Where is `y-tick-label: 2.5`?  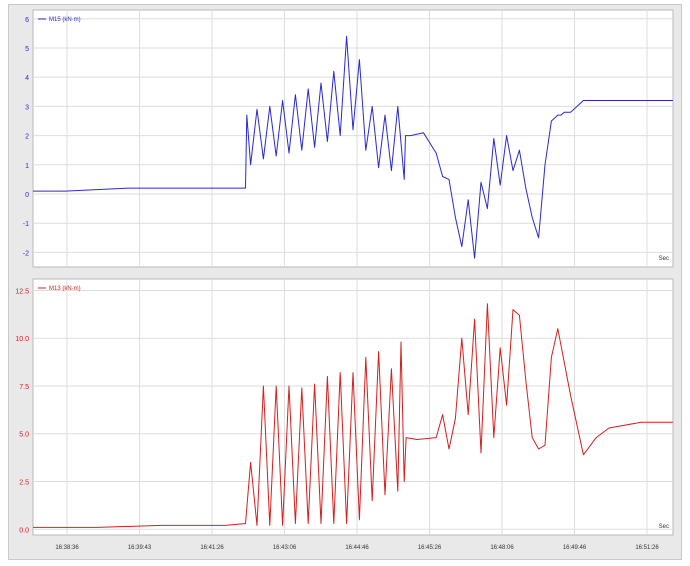
y-tick-label: 2.5 is located at coordinates (24, 483).